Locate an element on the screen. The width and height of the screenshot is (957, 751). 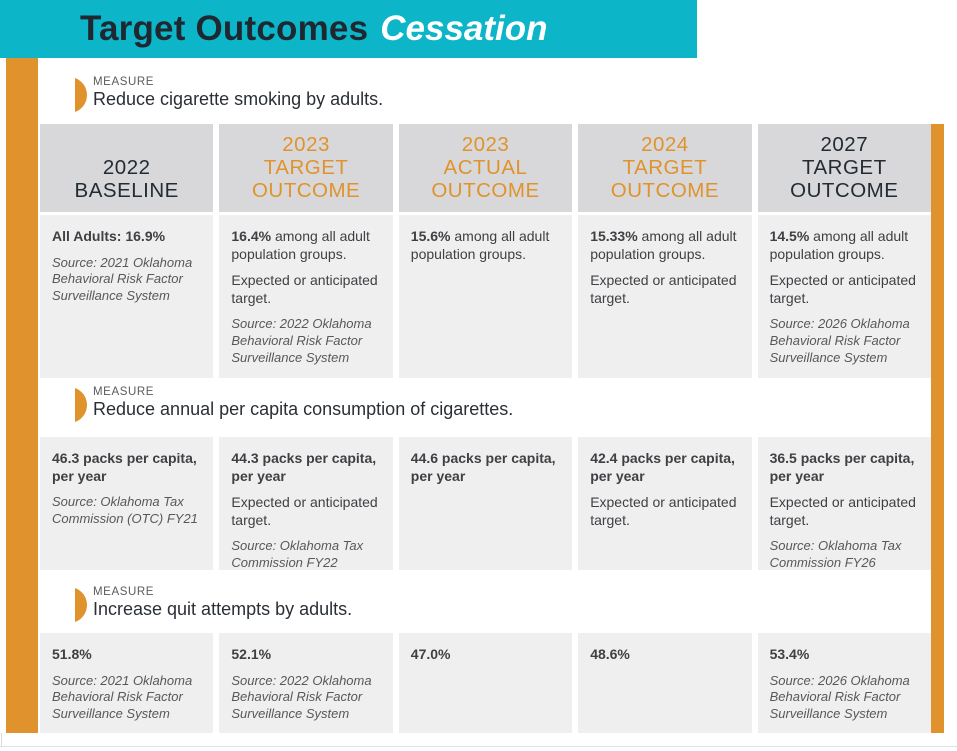
cell-value: 53.4% is located at coordinates (789, 654).